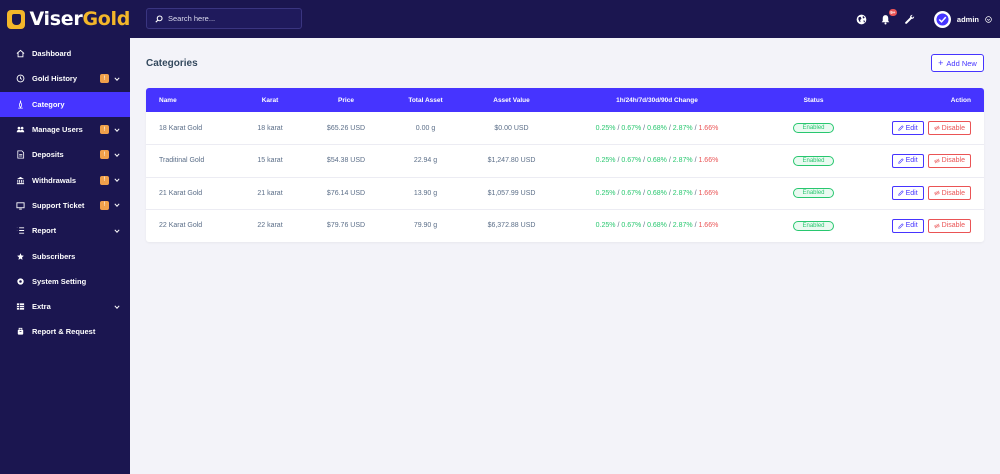 The height and width of the screenshot is (474, 1000). Describe the element at coordinates (65, 129) in the screenshot. I see `sidebar-item-manage-users: Manage Users!` at that location.